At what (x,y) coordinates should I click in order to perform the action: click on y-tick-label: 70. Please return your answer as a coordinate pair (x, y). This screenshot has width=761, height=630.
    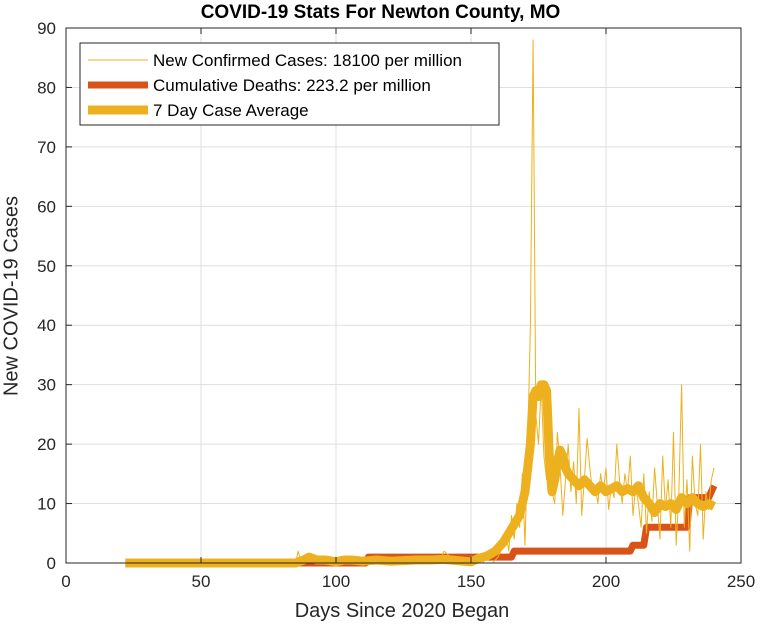
    Looking at the image, I should click on (46, 147).